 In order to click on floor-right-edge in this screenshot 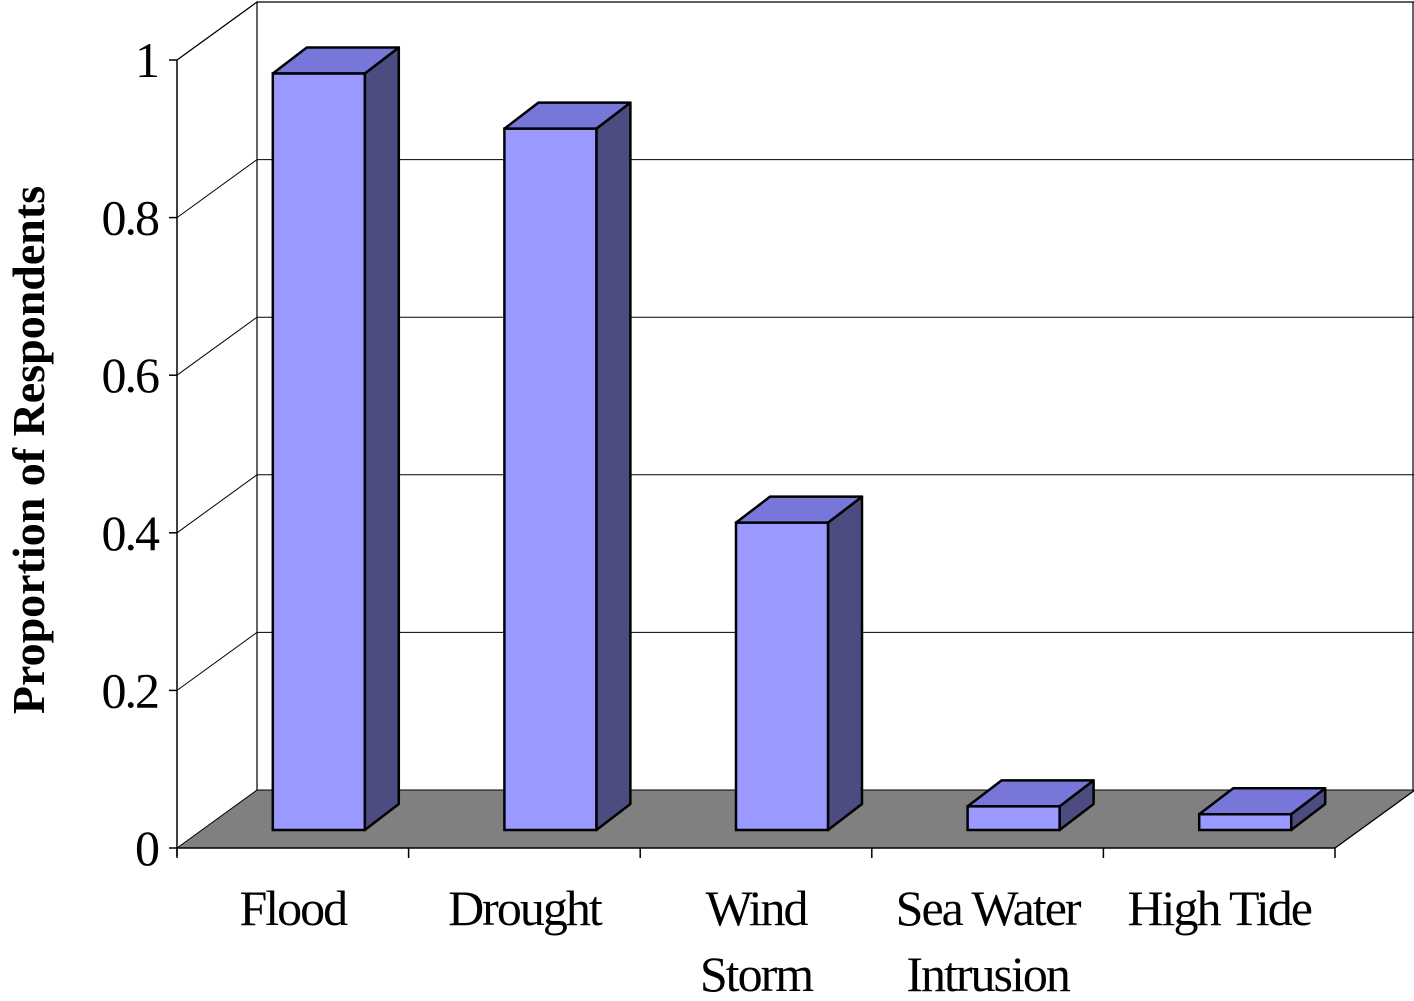, I will do `click(1374, 819)`.